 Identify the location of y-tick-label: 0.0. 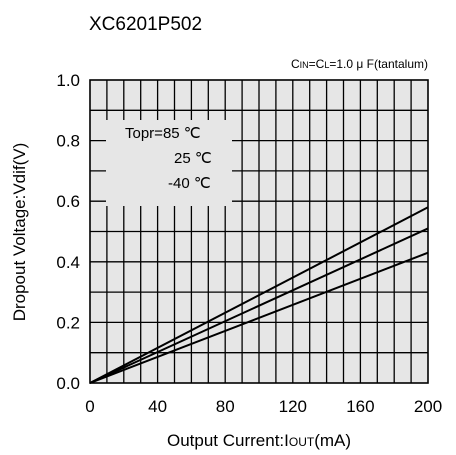
(68, 383).